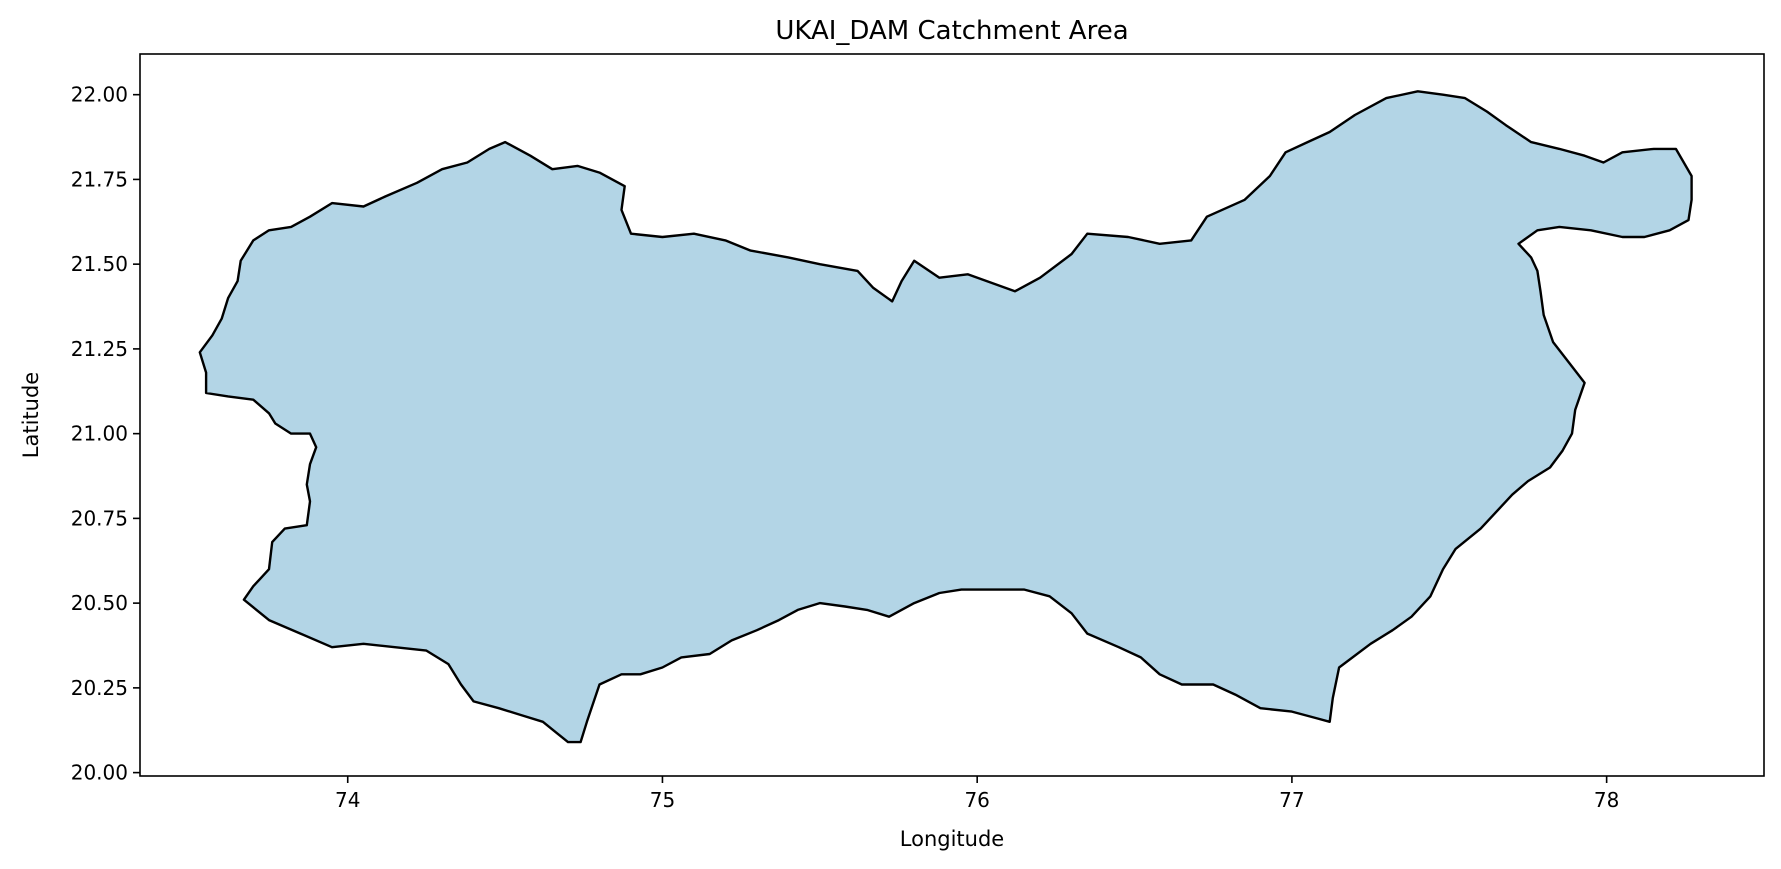  I want to click on y-tick-label: 21.25, so click(99, 349).